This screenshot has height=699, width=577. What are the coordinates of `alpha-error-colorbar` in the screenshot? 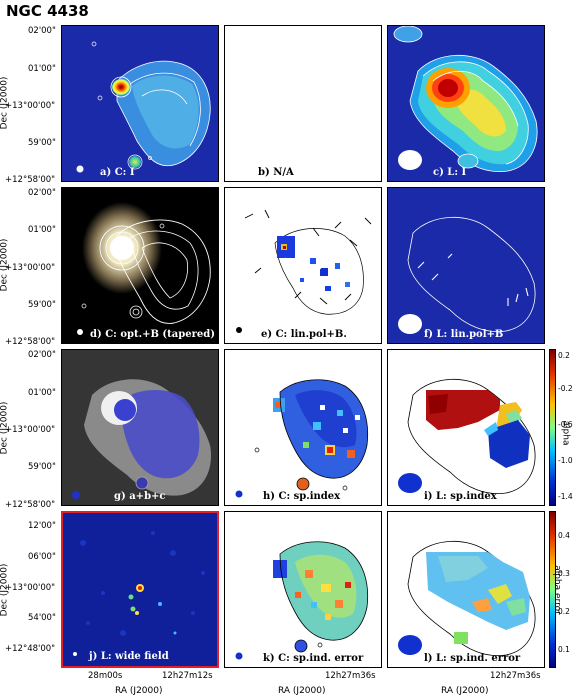 It's located at (552, 589).